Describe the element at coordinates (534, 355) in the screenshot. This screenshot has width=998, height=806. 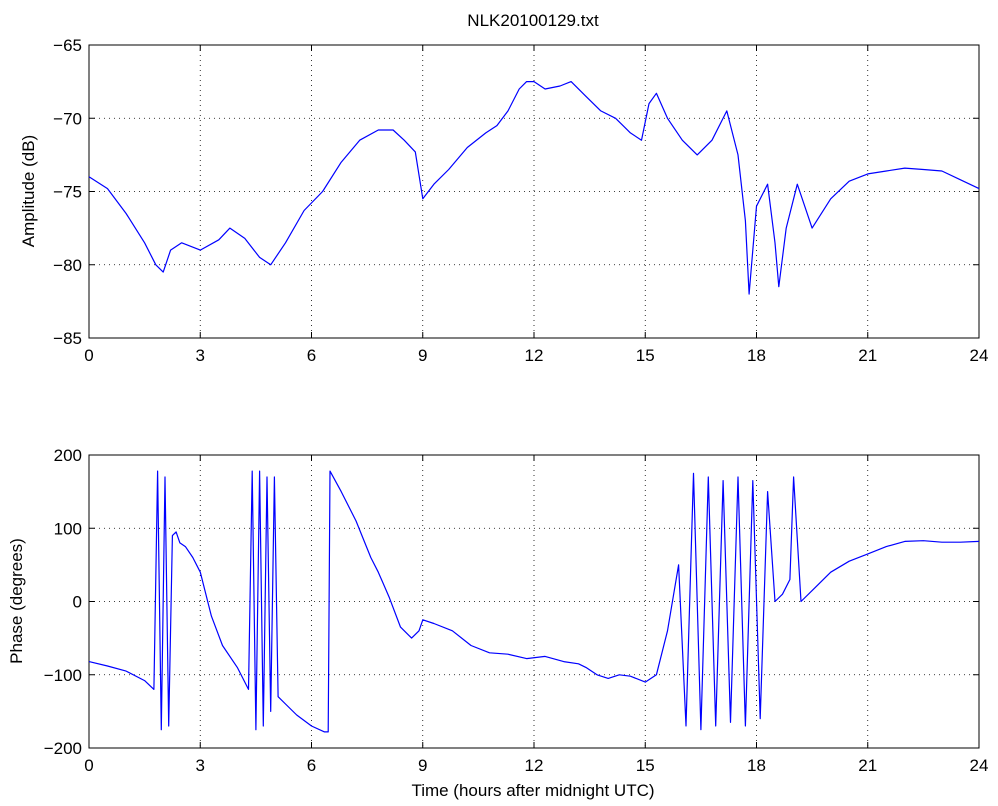
I see `amplitude-x-tick-label: 12` at that location.